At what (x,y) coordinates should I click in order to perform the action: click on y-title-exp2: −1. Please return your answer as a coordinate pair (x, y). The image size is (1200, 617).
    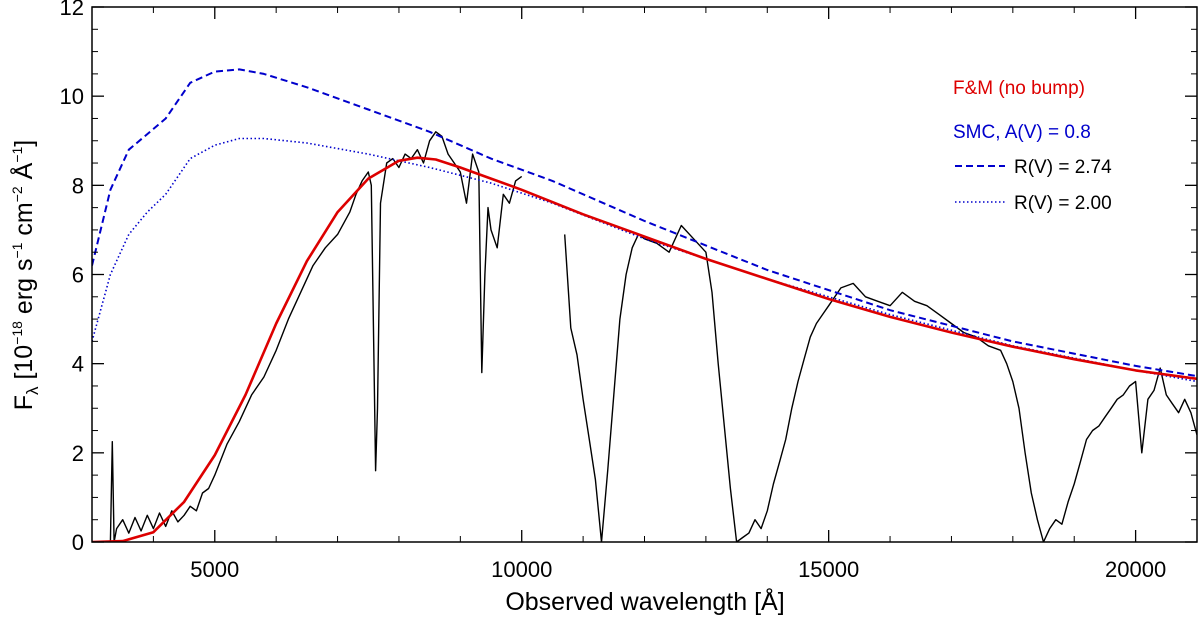
    Looking at the image, I should click on (17, 250).